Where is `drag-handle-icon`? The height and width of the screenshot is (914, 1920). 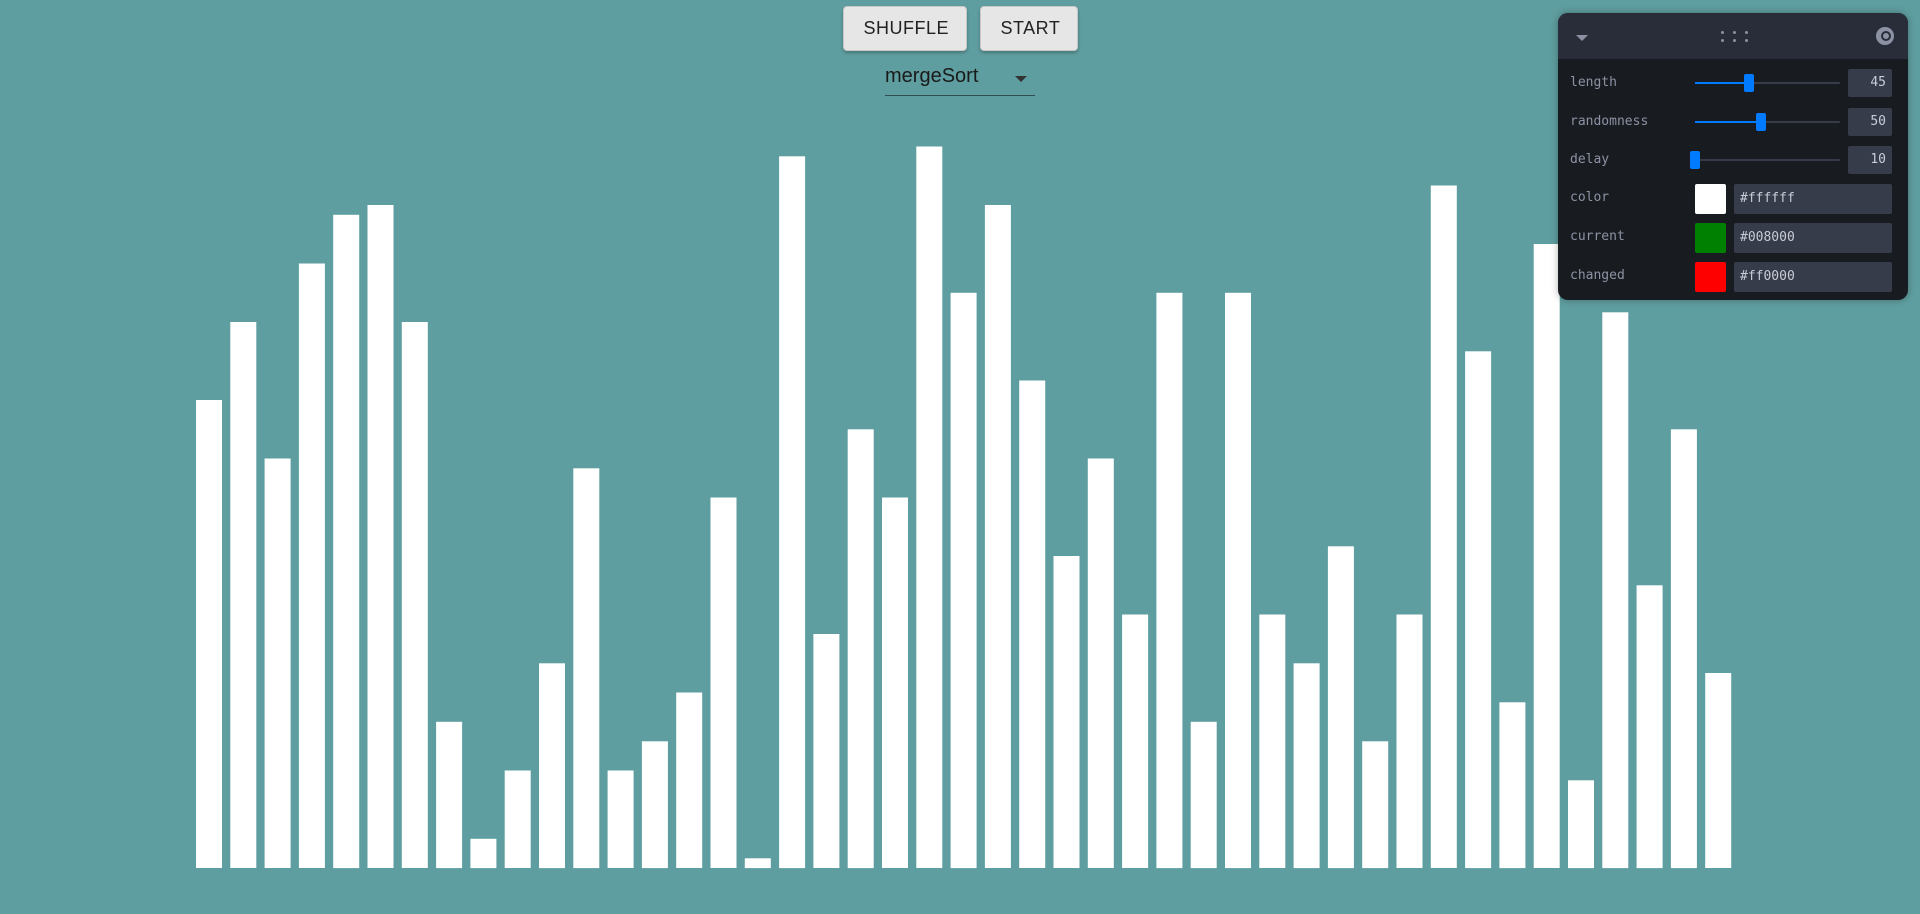 drag-handle-icon is located at coordinates (1735, 37).